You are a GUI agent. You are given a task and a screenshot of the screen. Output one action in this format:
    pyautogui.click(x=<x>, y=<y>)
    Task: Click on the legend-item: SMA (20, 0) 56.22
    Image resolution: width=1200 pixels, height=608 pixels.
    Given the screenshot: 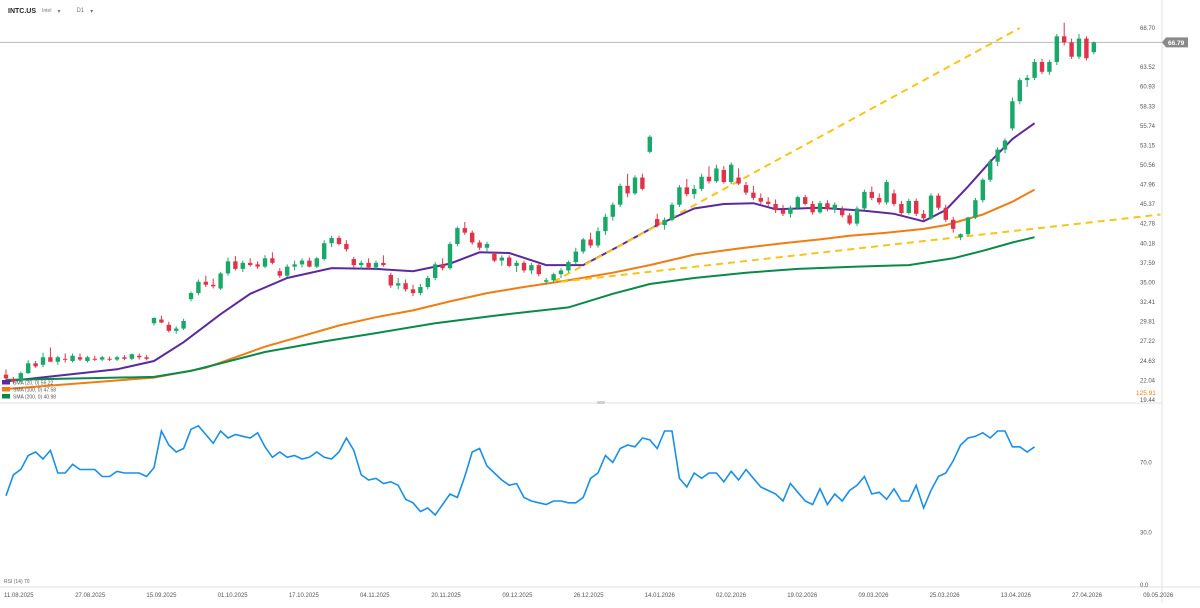 What is the action you would take?
    pyautogui.click(x=28, y=383)
    